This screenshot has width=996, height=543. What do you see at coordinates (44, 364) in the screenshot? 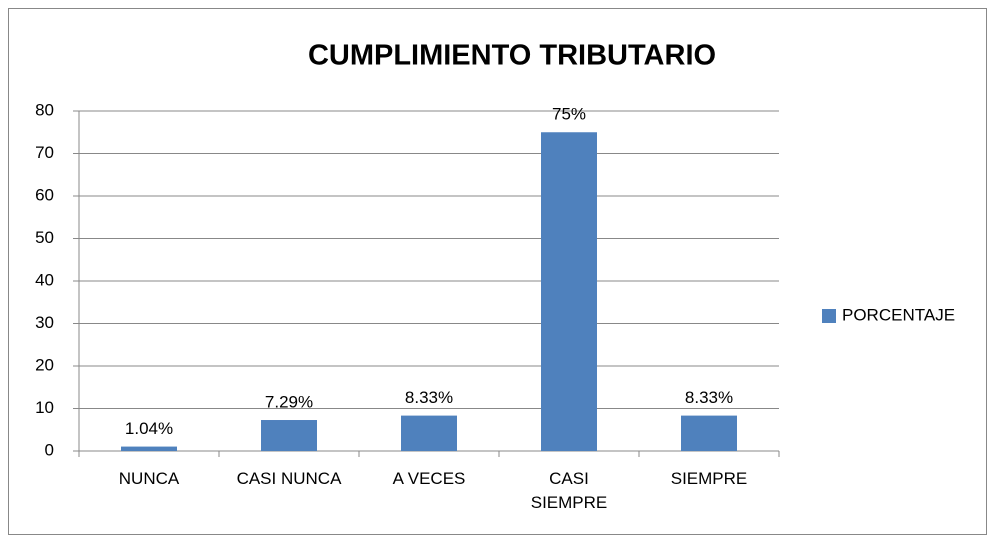
I see `y-tick-label: 20` at bounding box center [44, 364].